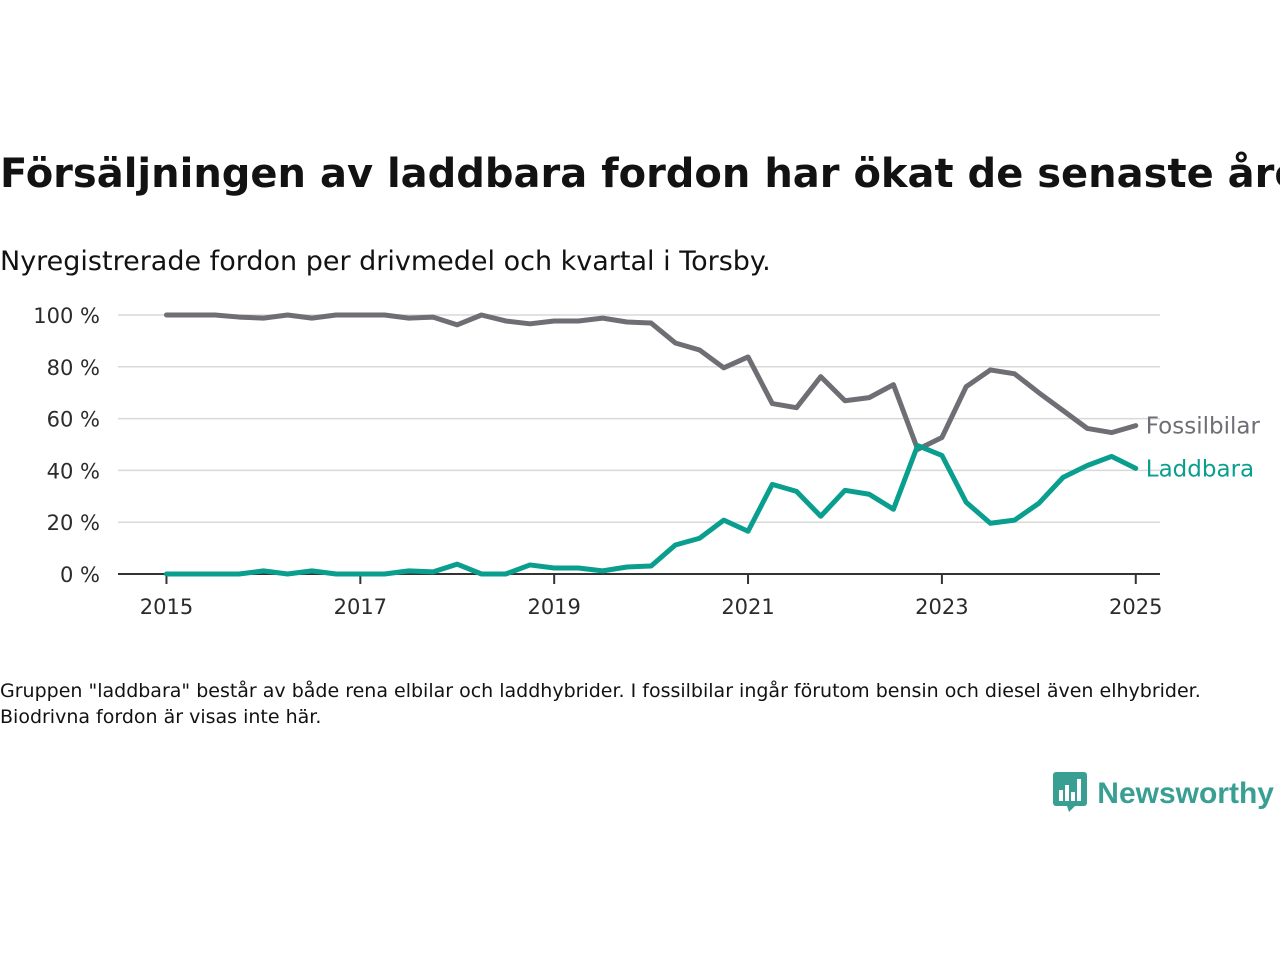  What do you see at coordinates (166, 607) in the screenshot?
I see `x-tick-label: 2015` at bounding box center [166, 607].